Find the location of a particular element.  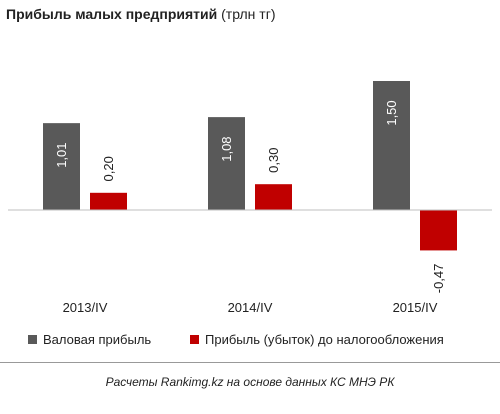

data-label-pretax-0: 0,20 is located at coordinates (108, 168).